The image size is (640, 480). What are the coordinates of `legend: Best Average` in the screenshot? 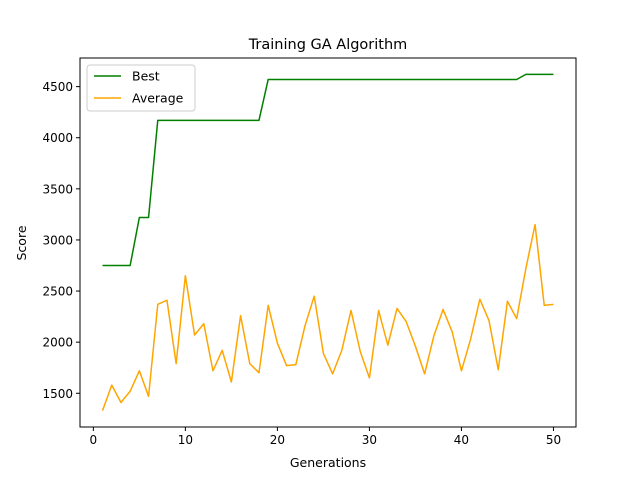 It's located at (141, 88).